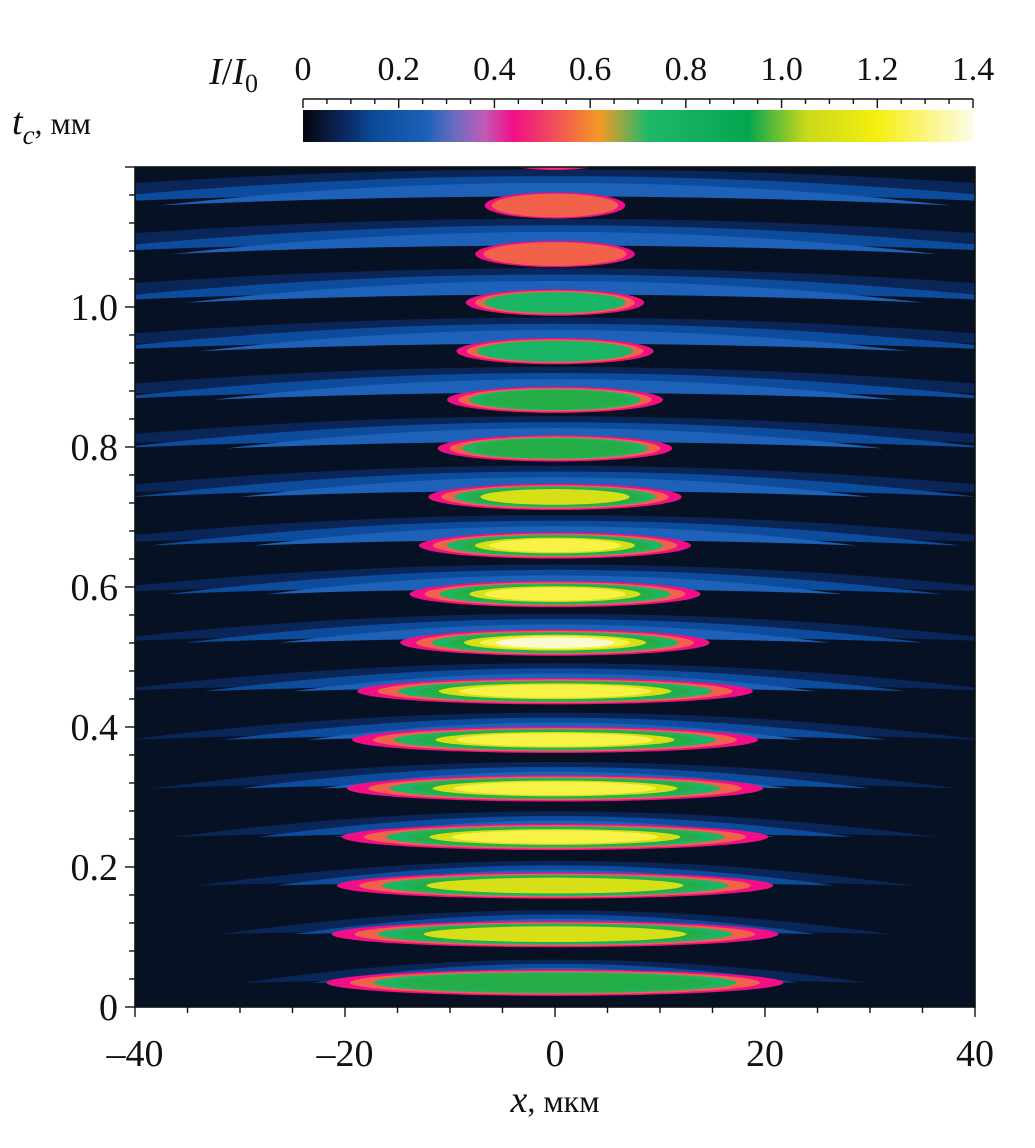  Describe the element at coordinates (590, 69) in the screenshot. I see `colorbar-tick-label: 0.6` at that location.